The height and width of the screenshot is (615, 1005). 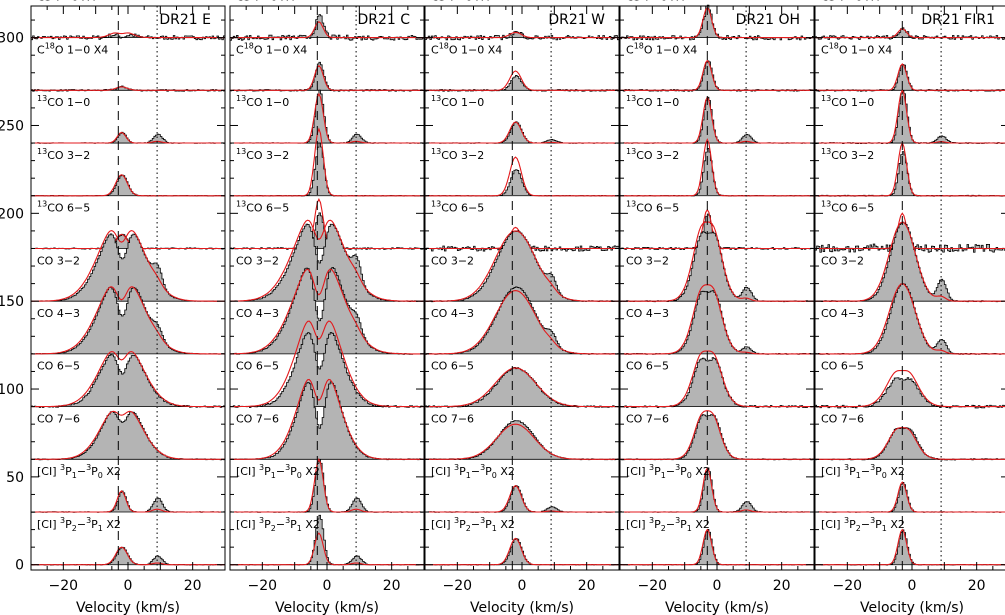 I want to click on y-tick-label: 0, so click(x=19, y=566).